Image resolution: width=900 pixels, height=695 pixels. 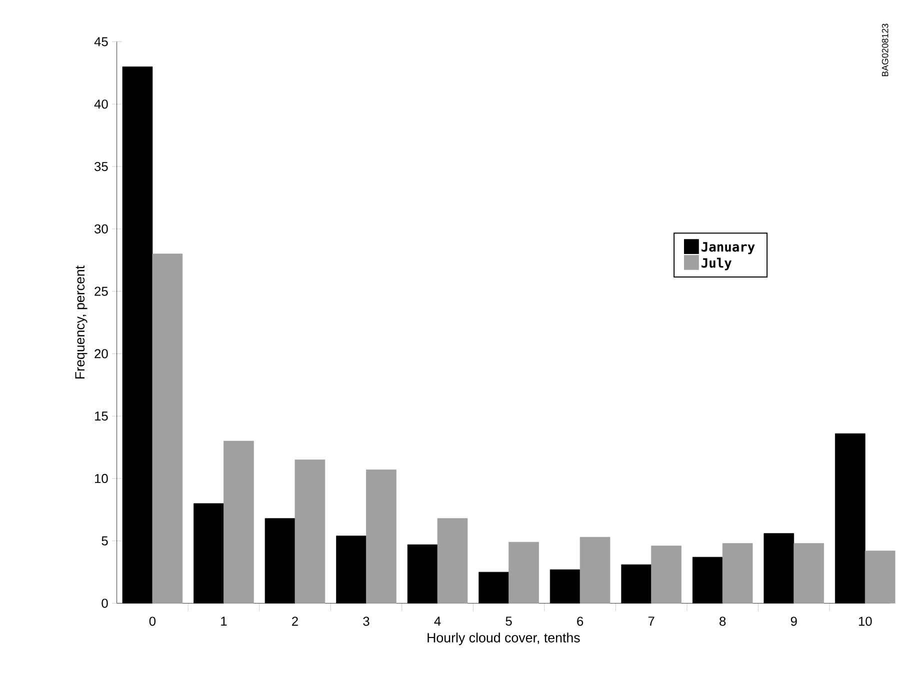 What do you see at coordinates (723, 621) in the screenshot?
I see `x-tick-label: 8` at bounding box center [723, 621].